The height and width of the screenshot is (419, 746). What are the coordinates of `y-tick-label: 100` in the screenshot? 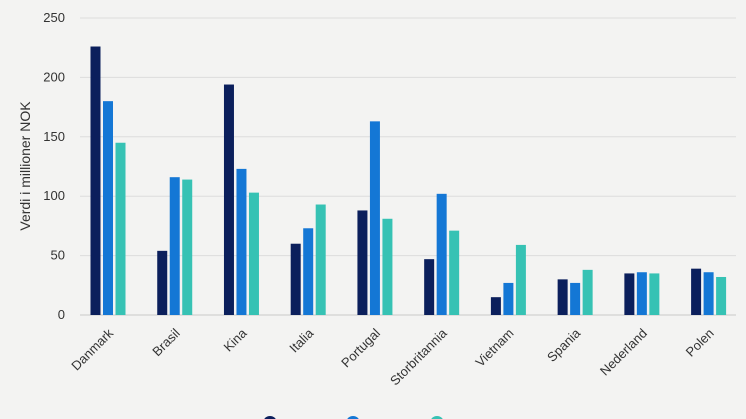 It's located at (54, 195).